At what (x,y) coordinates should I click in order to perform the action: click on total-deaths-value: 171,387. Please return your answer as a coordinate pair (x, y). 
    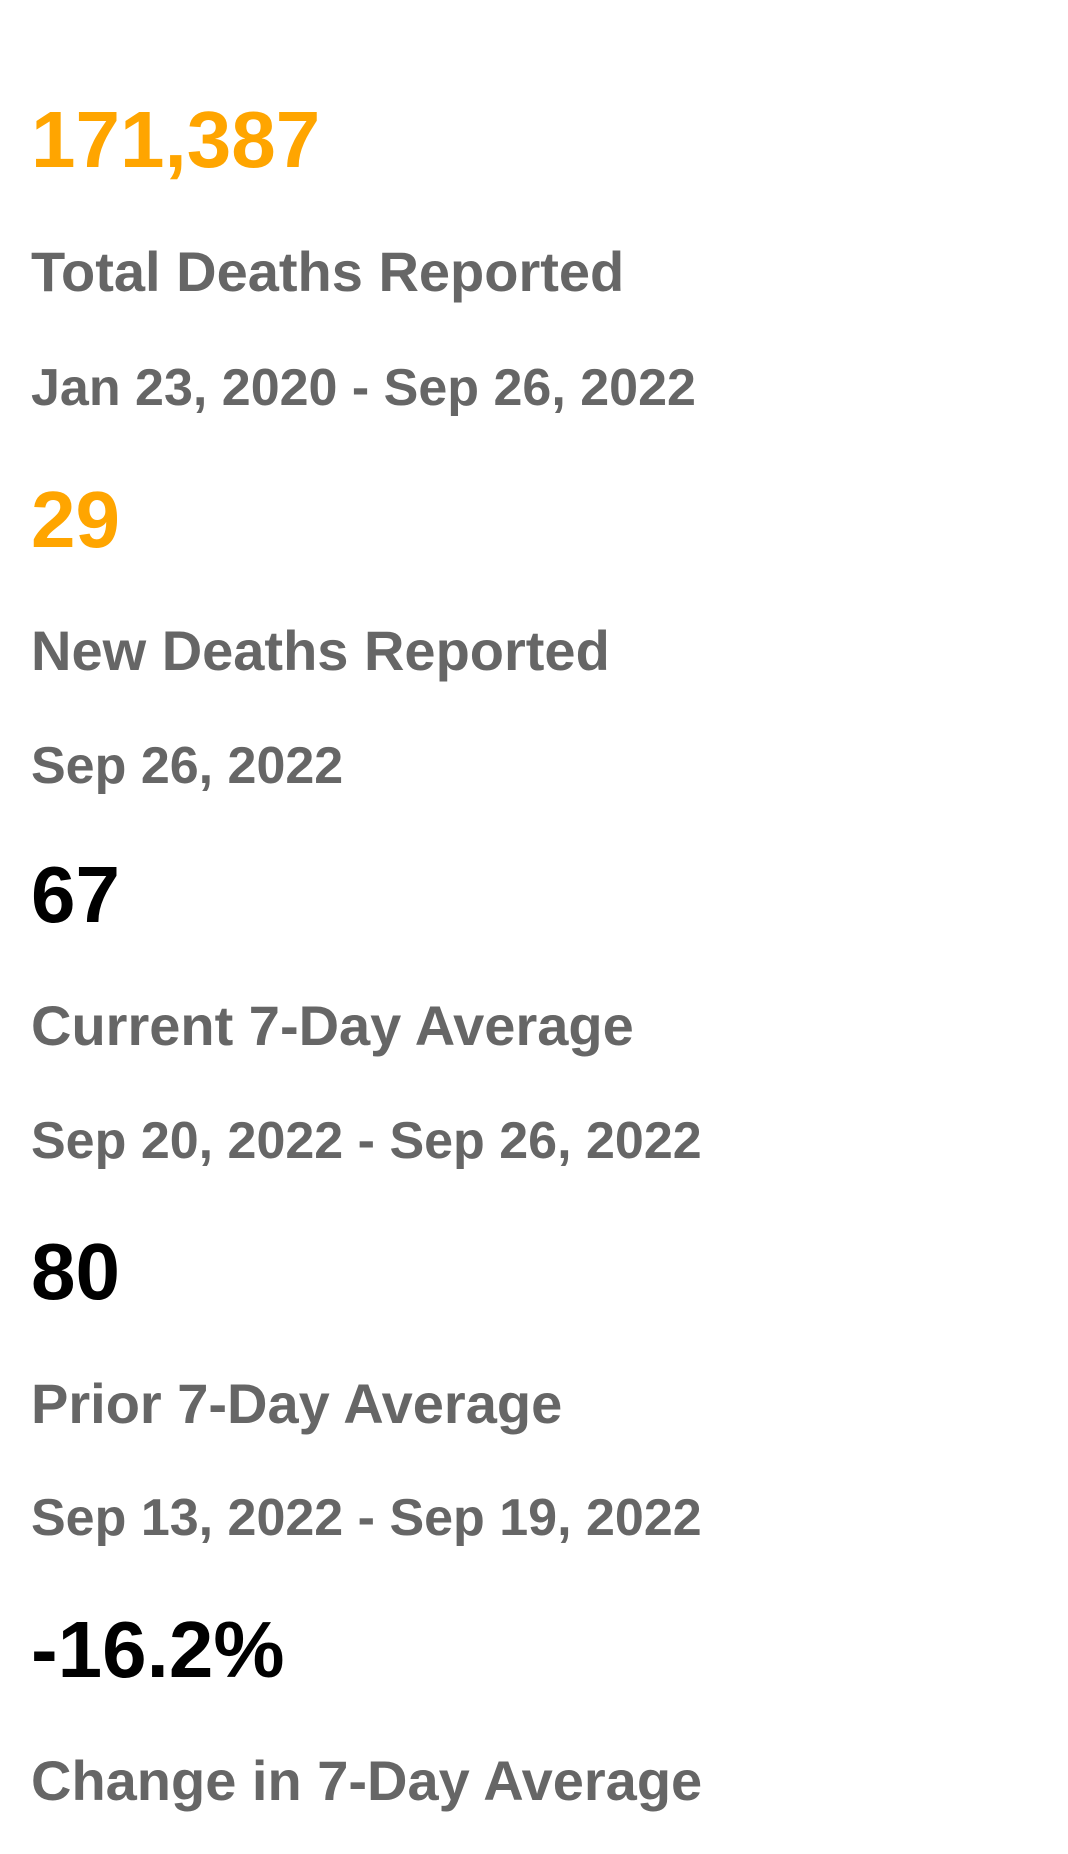
    Looking at the image, I should click on (176, 139).